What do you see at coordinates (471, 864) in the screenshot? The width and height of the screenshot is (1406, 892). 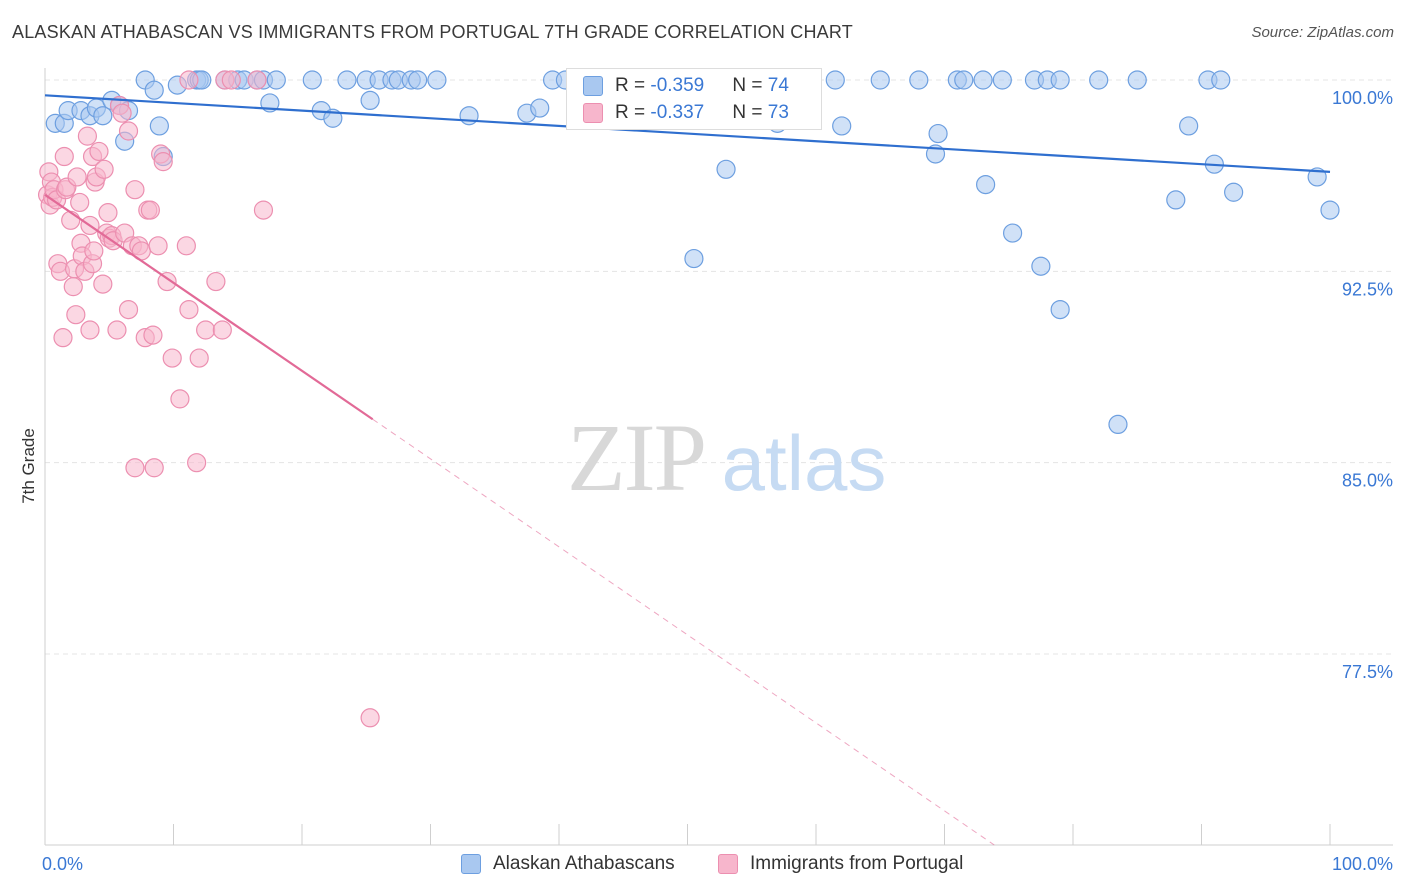 I see `legend-swatch-athabascans` at bounding box center [471, 864].